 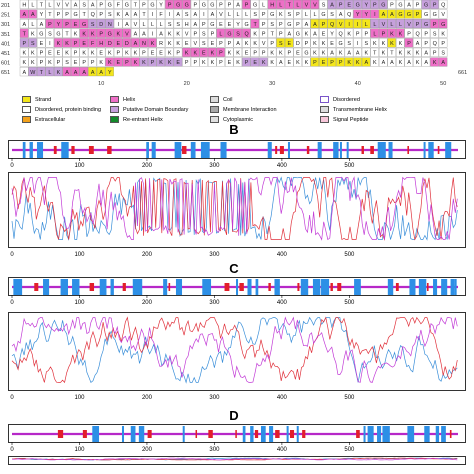 I want to click on residue-letter: I, so click(x=375, y=15).